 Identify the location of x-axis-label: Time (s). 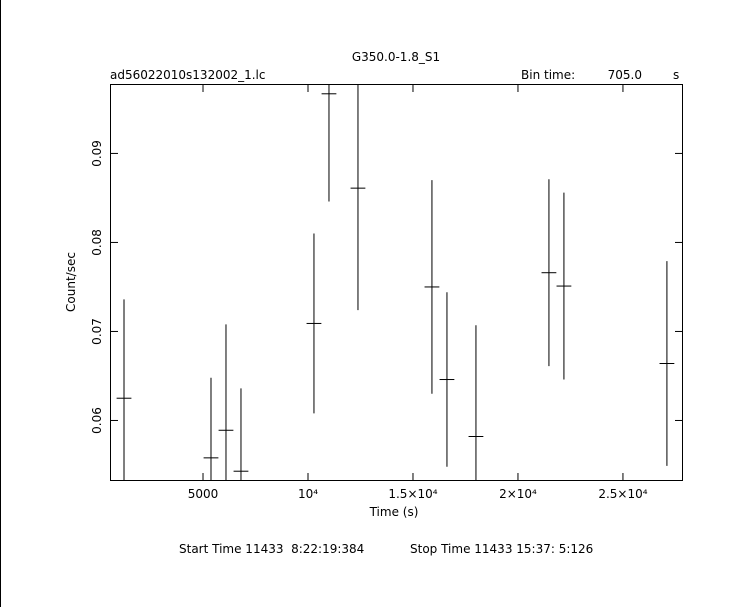
(394, 512).